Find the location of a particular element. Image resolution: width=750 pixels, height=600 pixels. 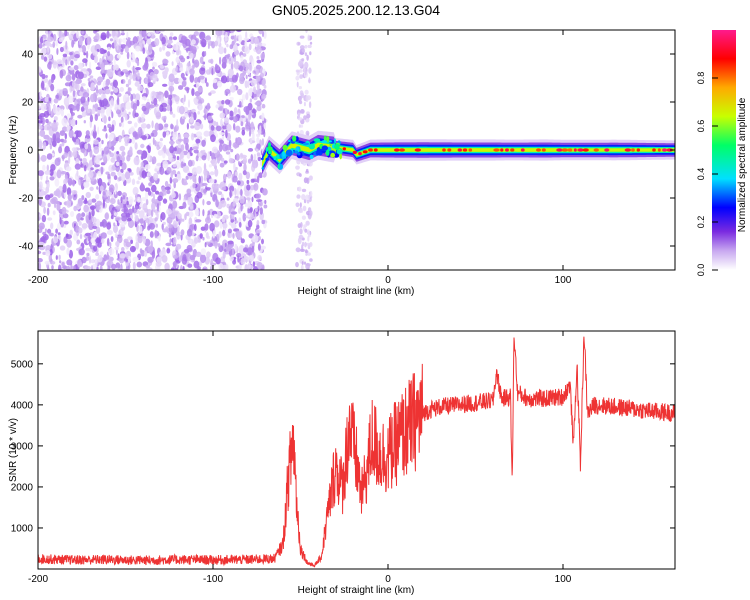

y-tick-label: 2000 is located at coordinates (22, 487).